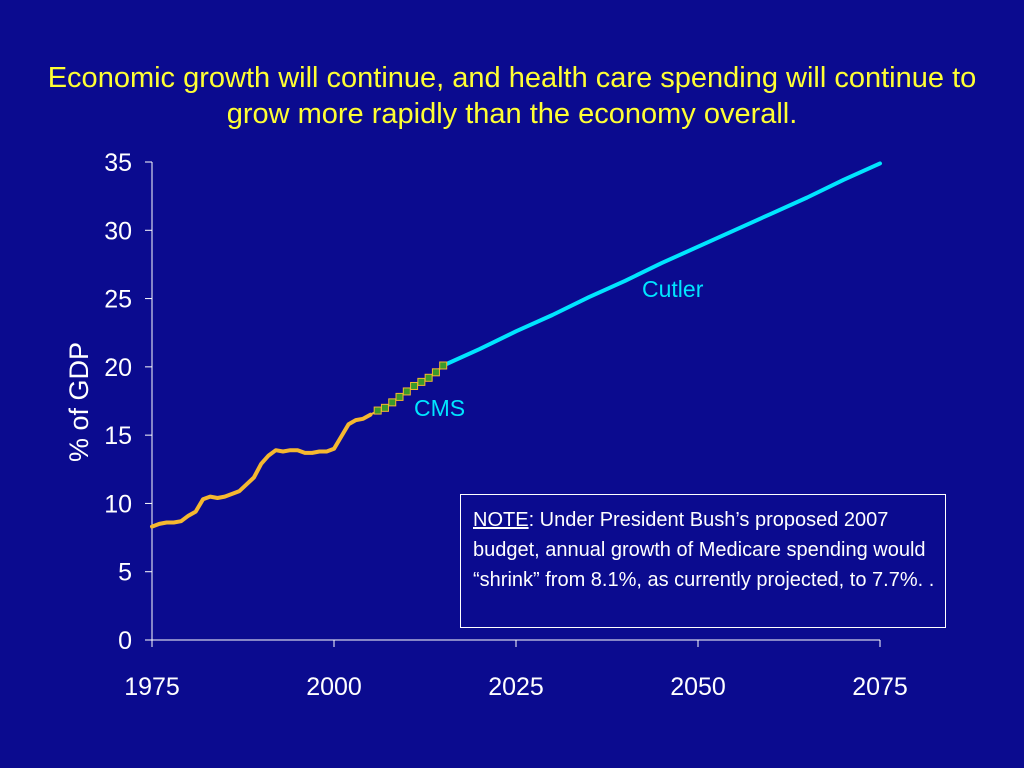 The height and width of the screenshot is (768, 1024). Describe the element at coordinates (125, 641) in the screenshot. I see `y-tick-label: 0` at that location.